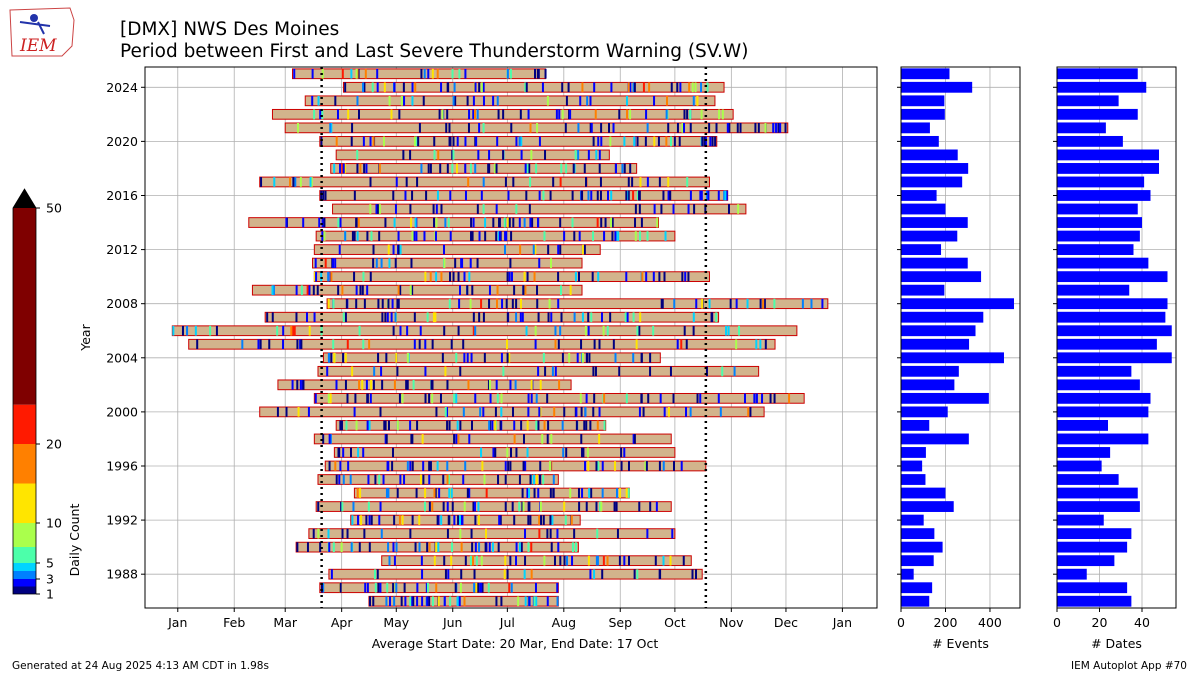 Image resolution: width=1200 pixels, height=679 pixels. I want to click on x-tick-label: Nov, so click(731, 622).